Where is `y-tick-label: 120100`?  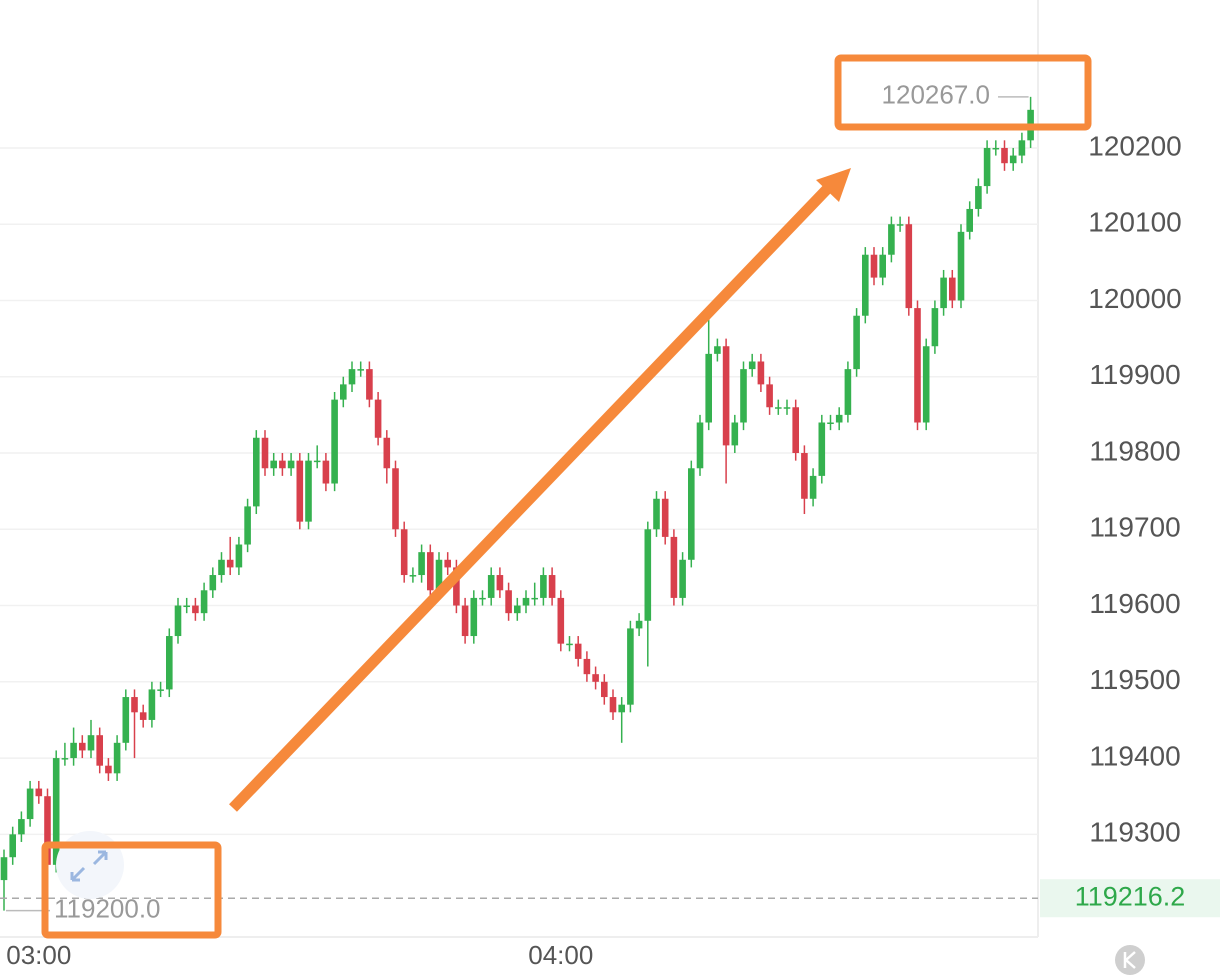
y-tick-label: 120100 is located at coordinates (1134, 222).